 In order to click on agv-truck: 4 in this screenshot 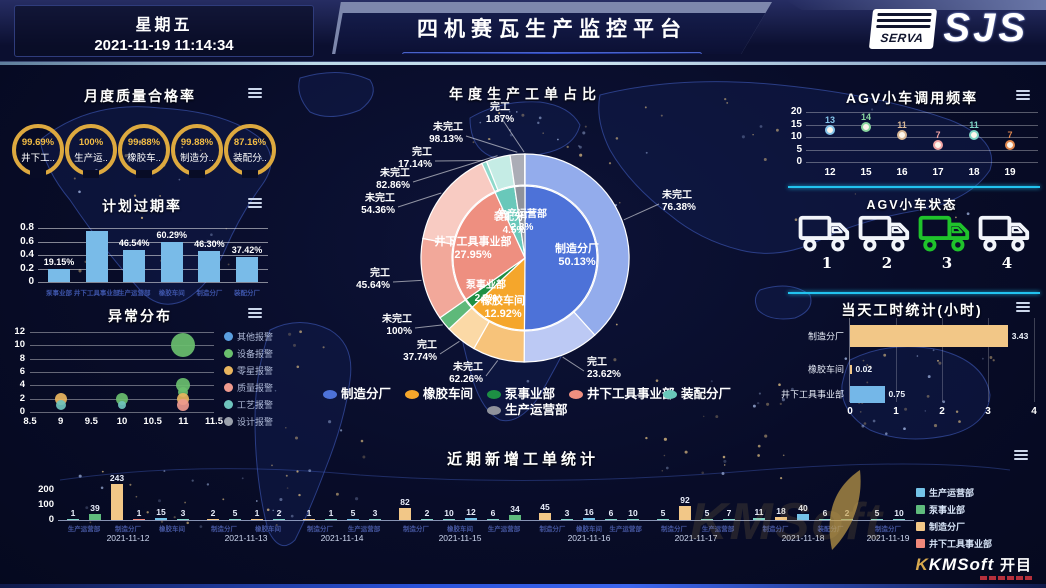, I will do `click(1007, 242)`.